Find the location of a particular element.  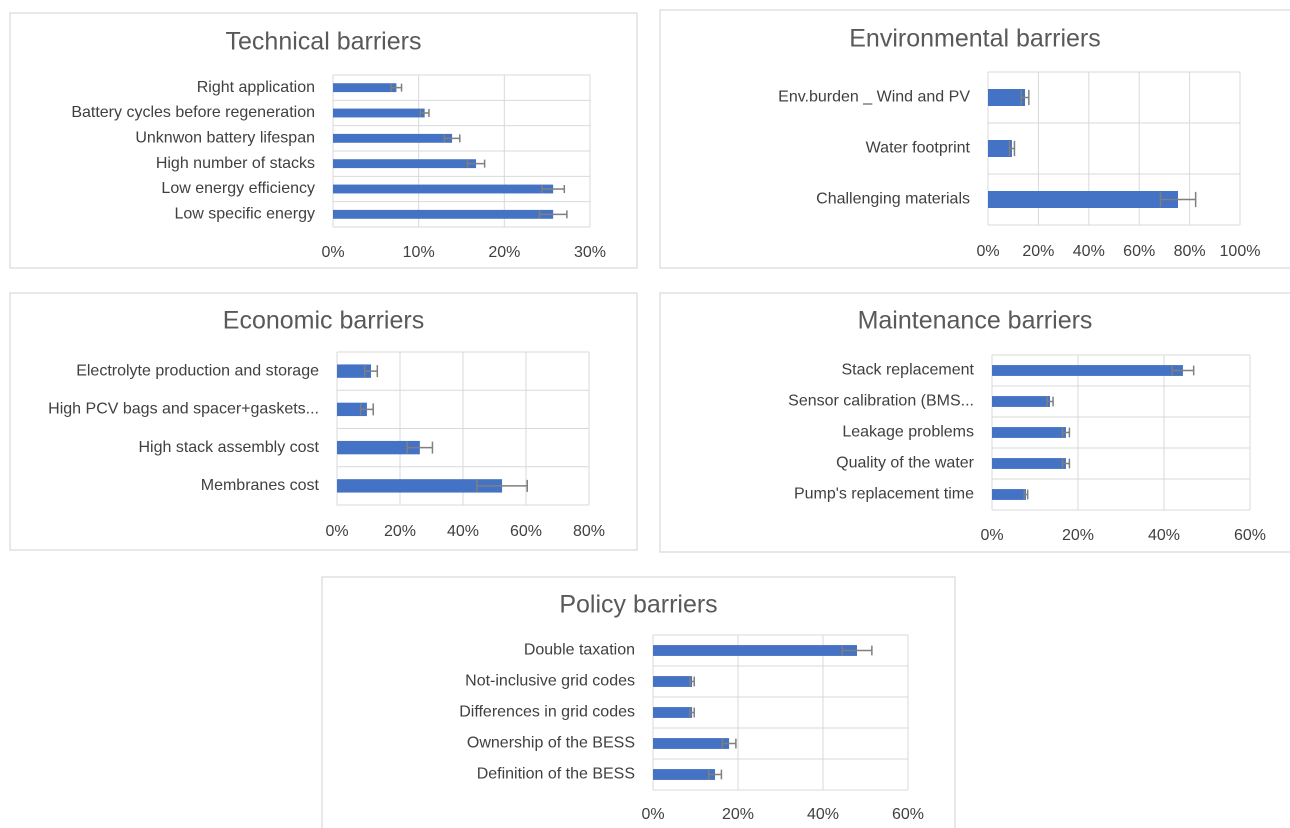

category-label: Not-inclusive grid codes is located at coordinates (550, 681).